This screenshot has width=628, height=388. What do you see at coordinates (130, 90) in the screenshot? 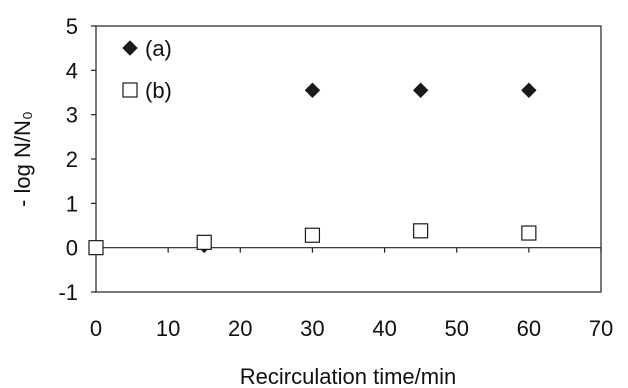
I see `legend-marker-b` at bounding box center [130, 90].